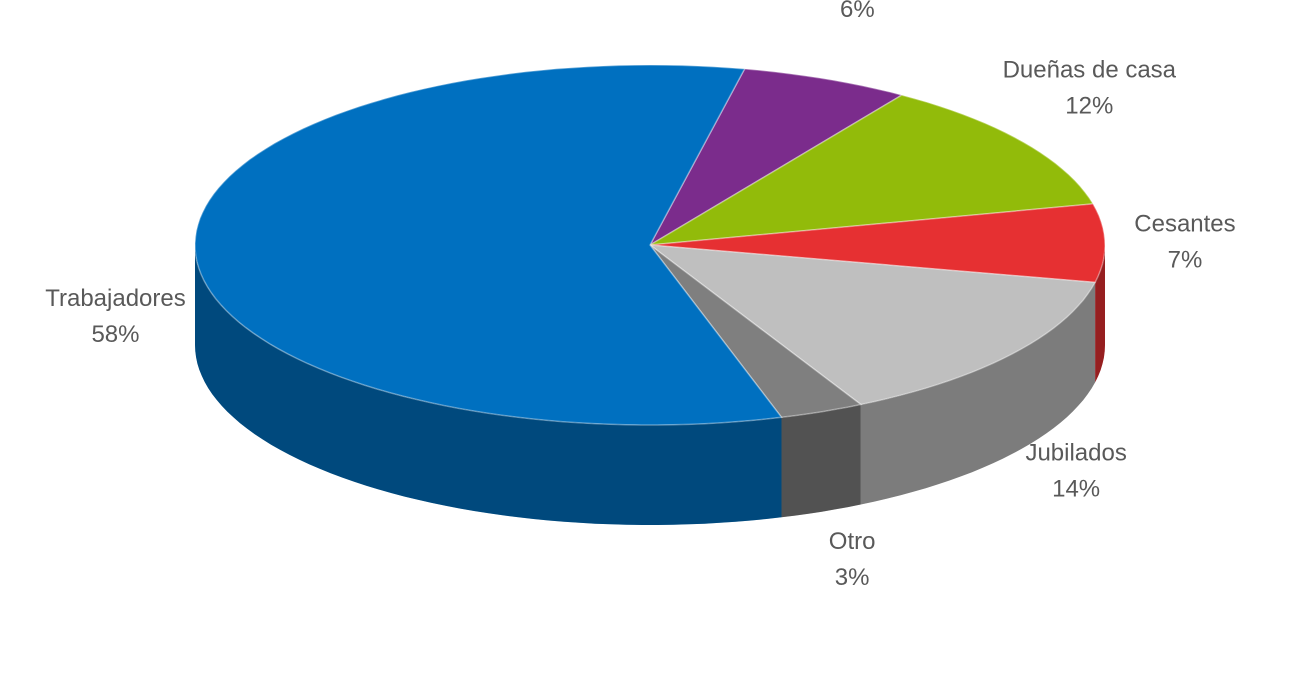  Describe the element at coordinates (852, 577) in the screenshot. I see `value-label: 3%` at that location.